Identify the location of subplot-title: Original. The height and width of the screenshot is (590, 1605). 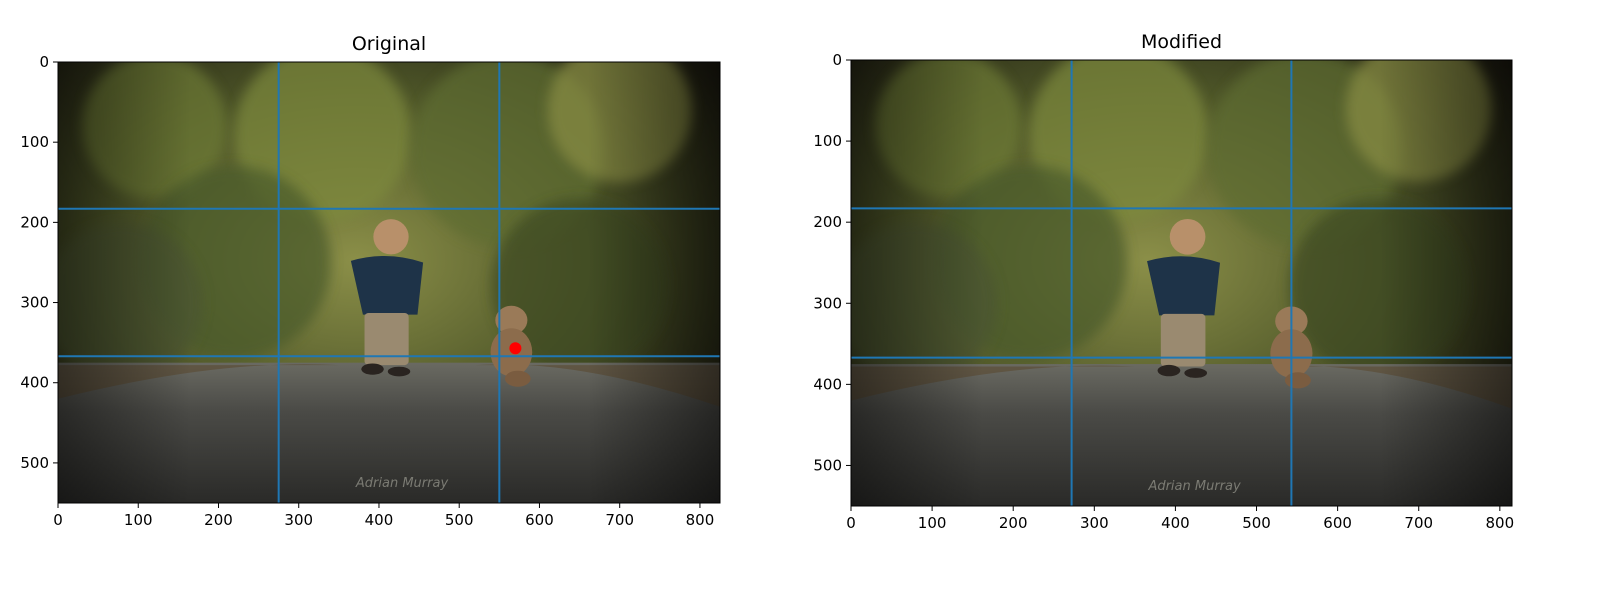
(389, 44).